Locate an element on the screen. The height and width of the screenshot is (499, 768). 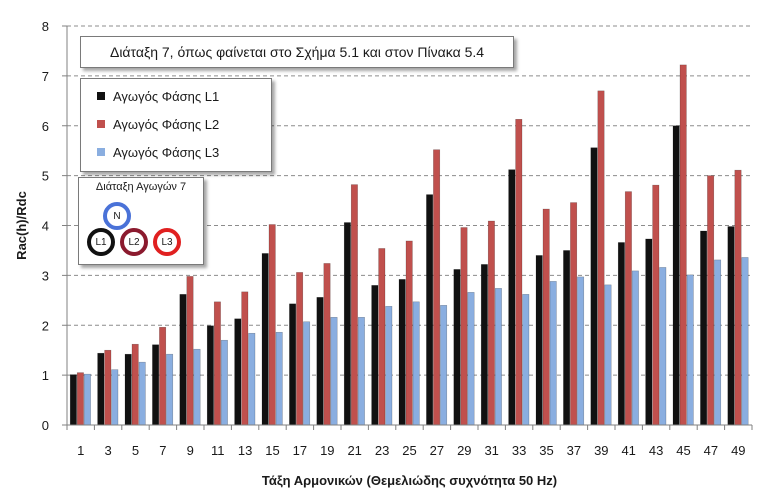
y-tick-label: 1 is located at coordinates (45, 375).